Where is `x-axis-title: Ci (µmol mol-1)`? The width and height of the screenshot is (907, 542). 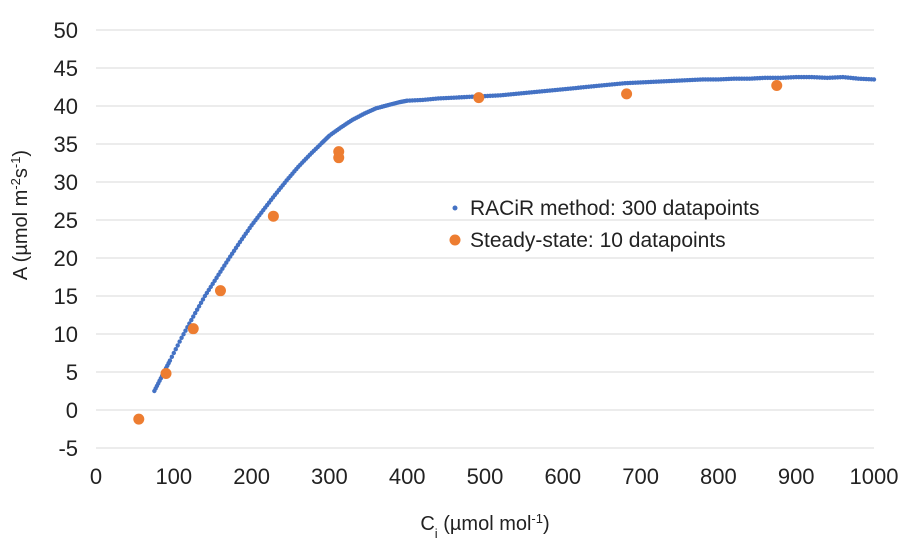
x-axis-title: Ci (µmol mol-1) is located at coordinates (484, 526).